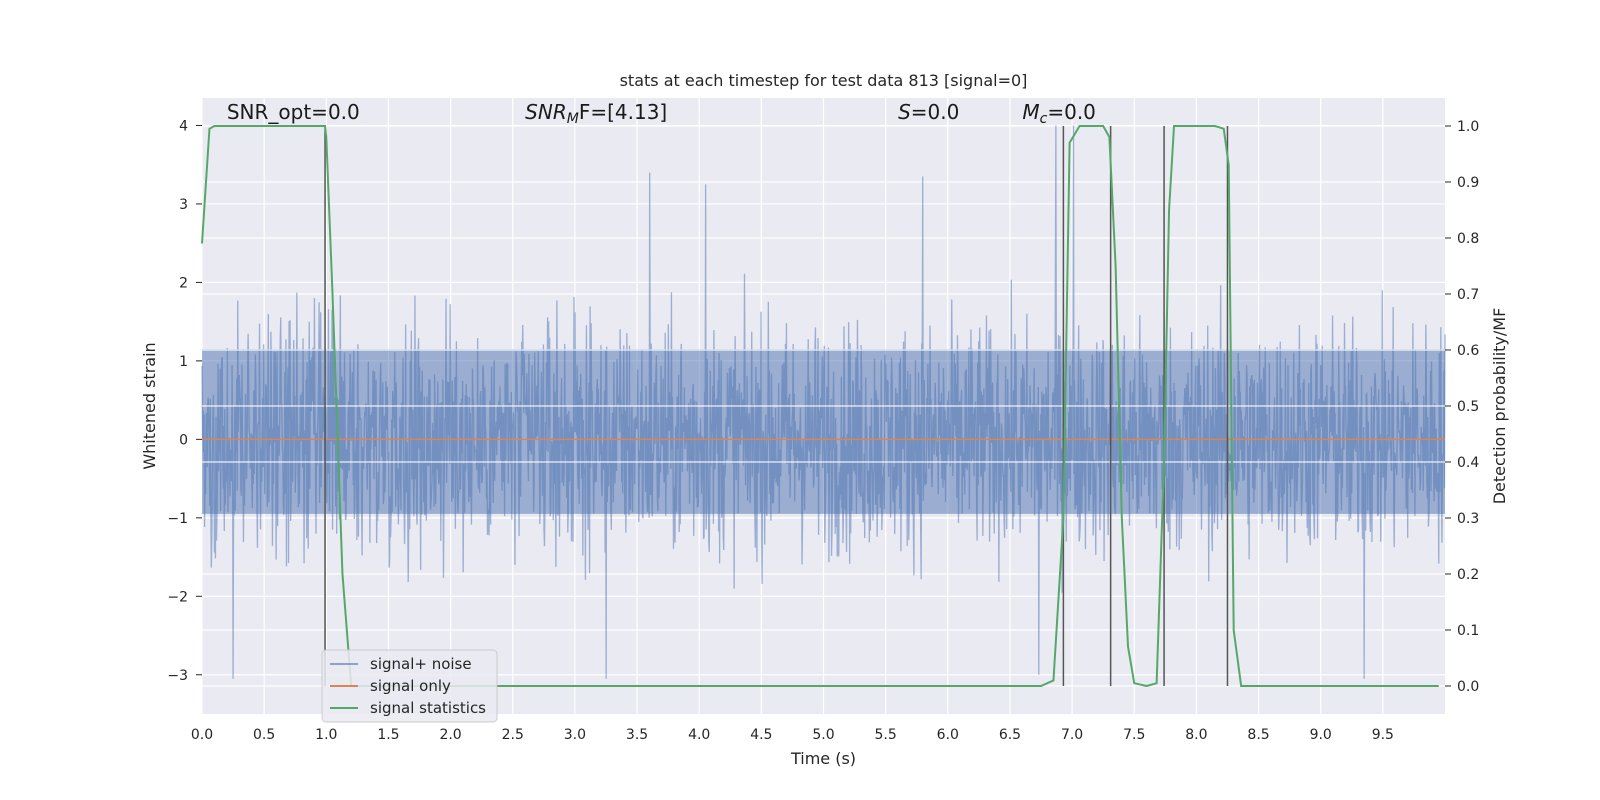 The height and width of the screenshot is (800, 1600). I want to click on legend-box, so click(409, 686).